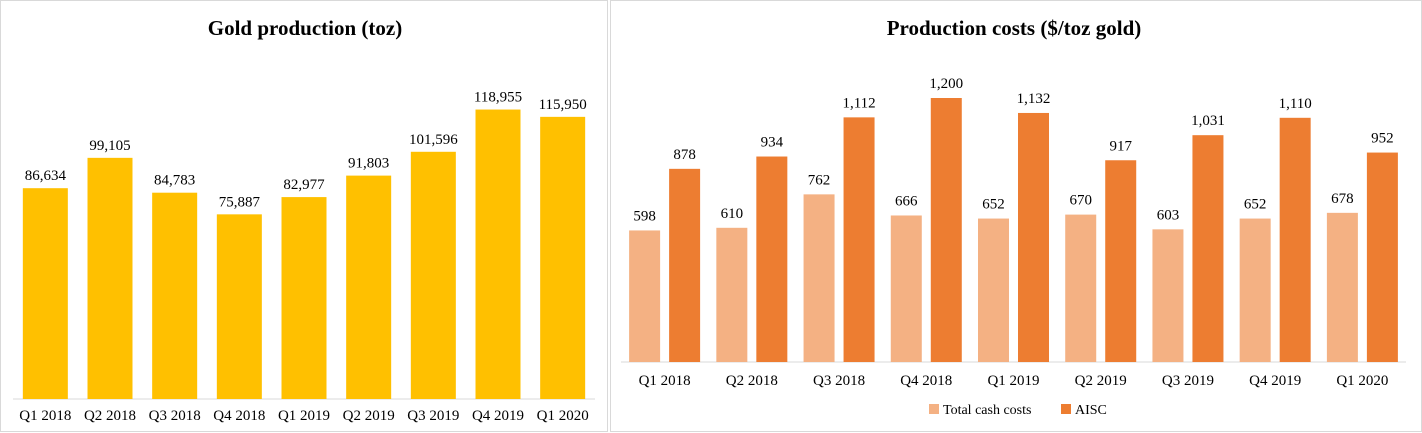 The height and width of the screenshot is (433, 1422). Describe the element at coordinates (1066, 409) in the screenshot. I see `legend-swatch-aisc` at that location.